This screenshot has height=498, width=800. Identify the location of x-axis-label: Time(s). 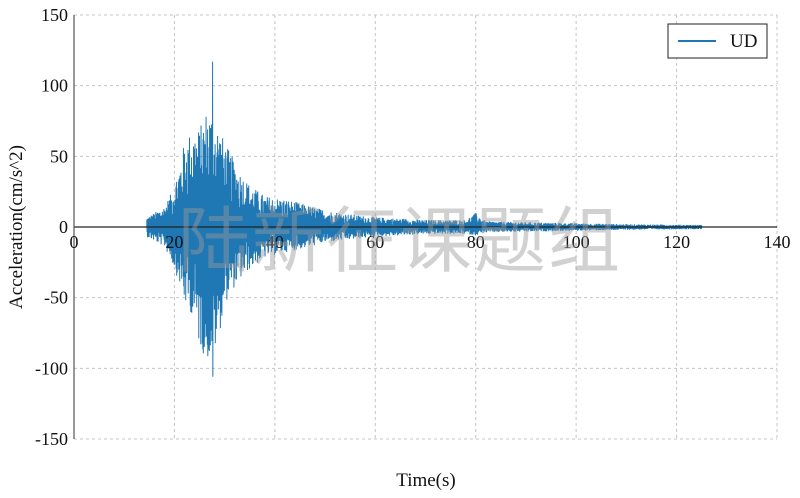
(425, 480).